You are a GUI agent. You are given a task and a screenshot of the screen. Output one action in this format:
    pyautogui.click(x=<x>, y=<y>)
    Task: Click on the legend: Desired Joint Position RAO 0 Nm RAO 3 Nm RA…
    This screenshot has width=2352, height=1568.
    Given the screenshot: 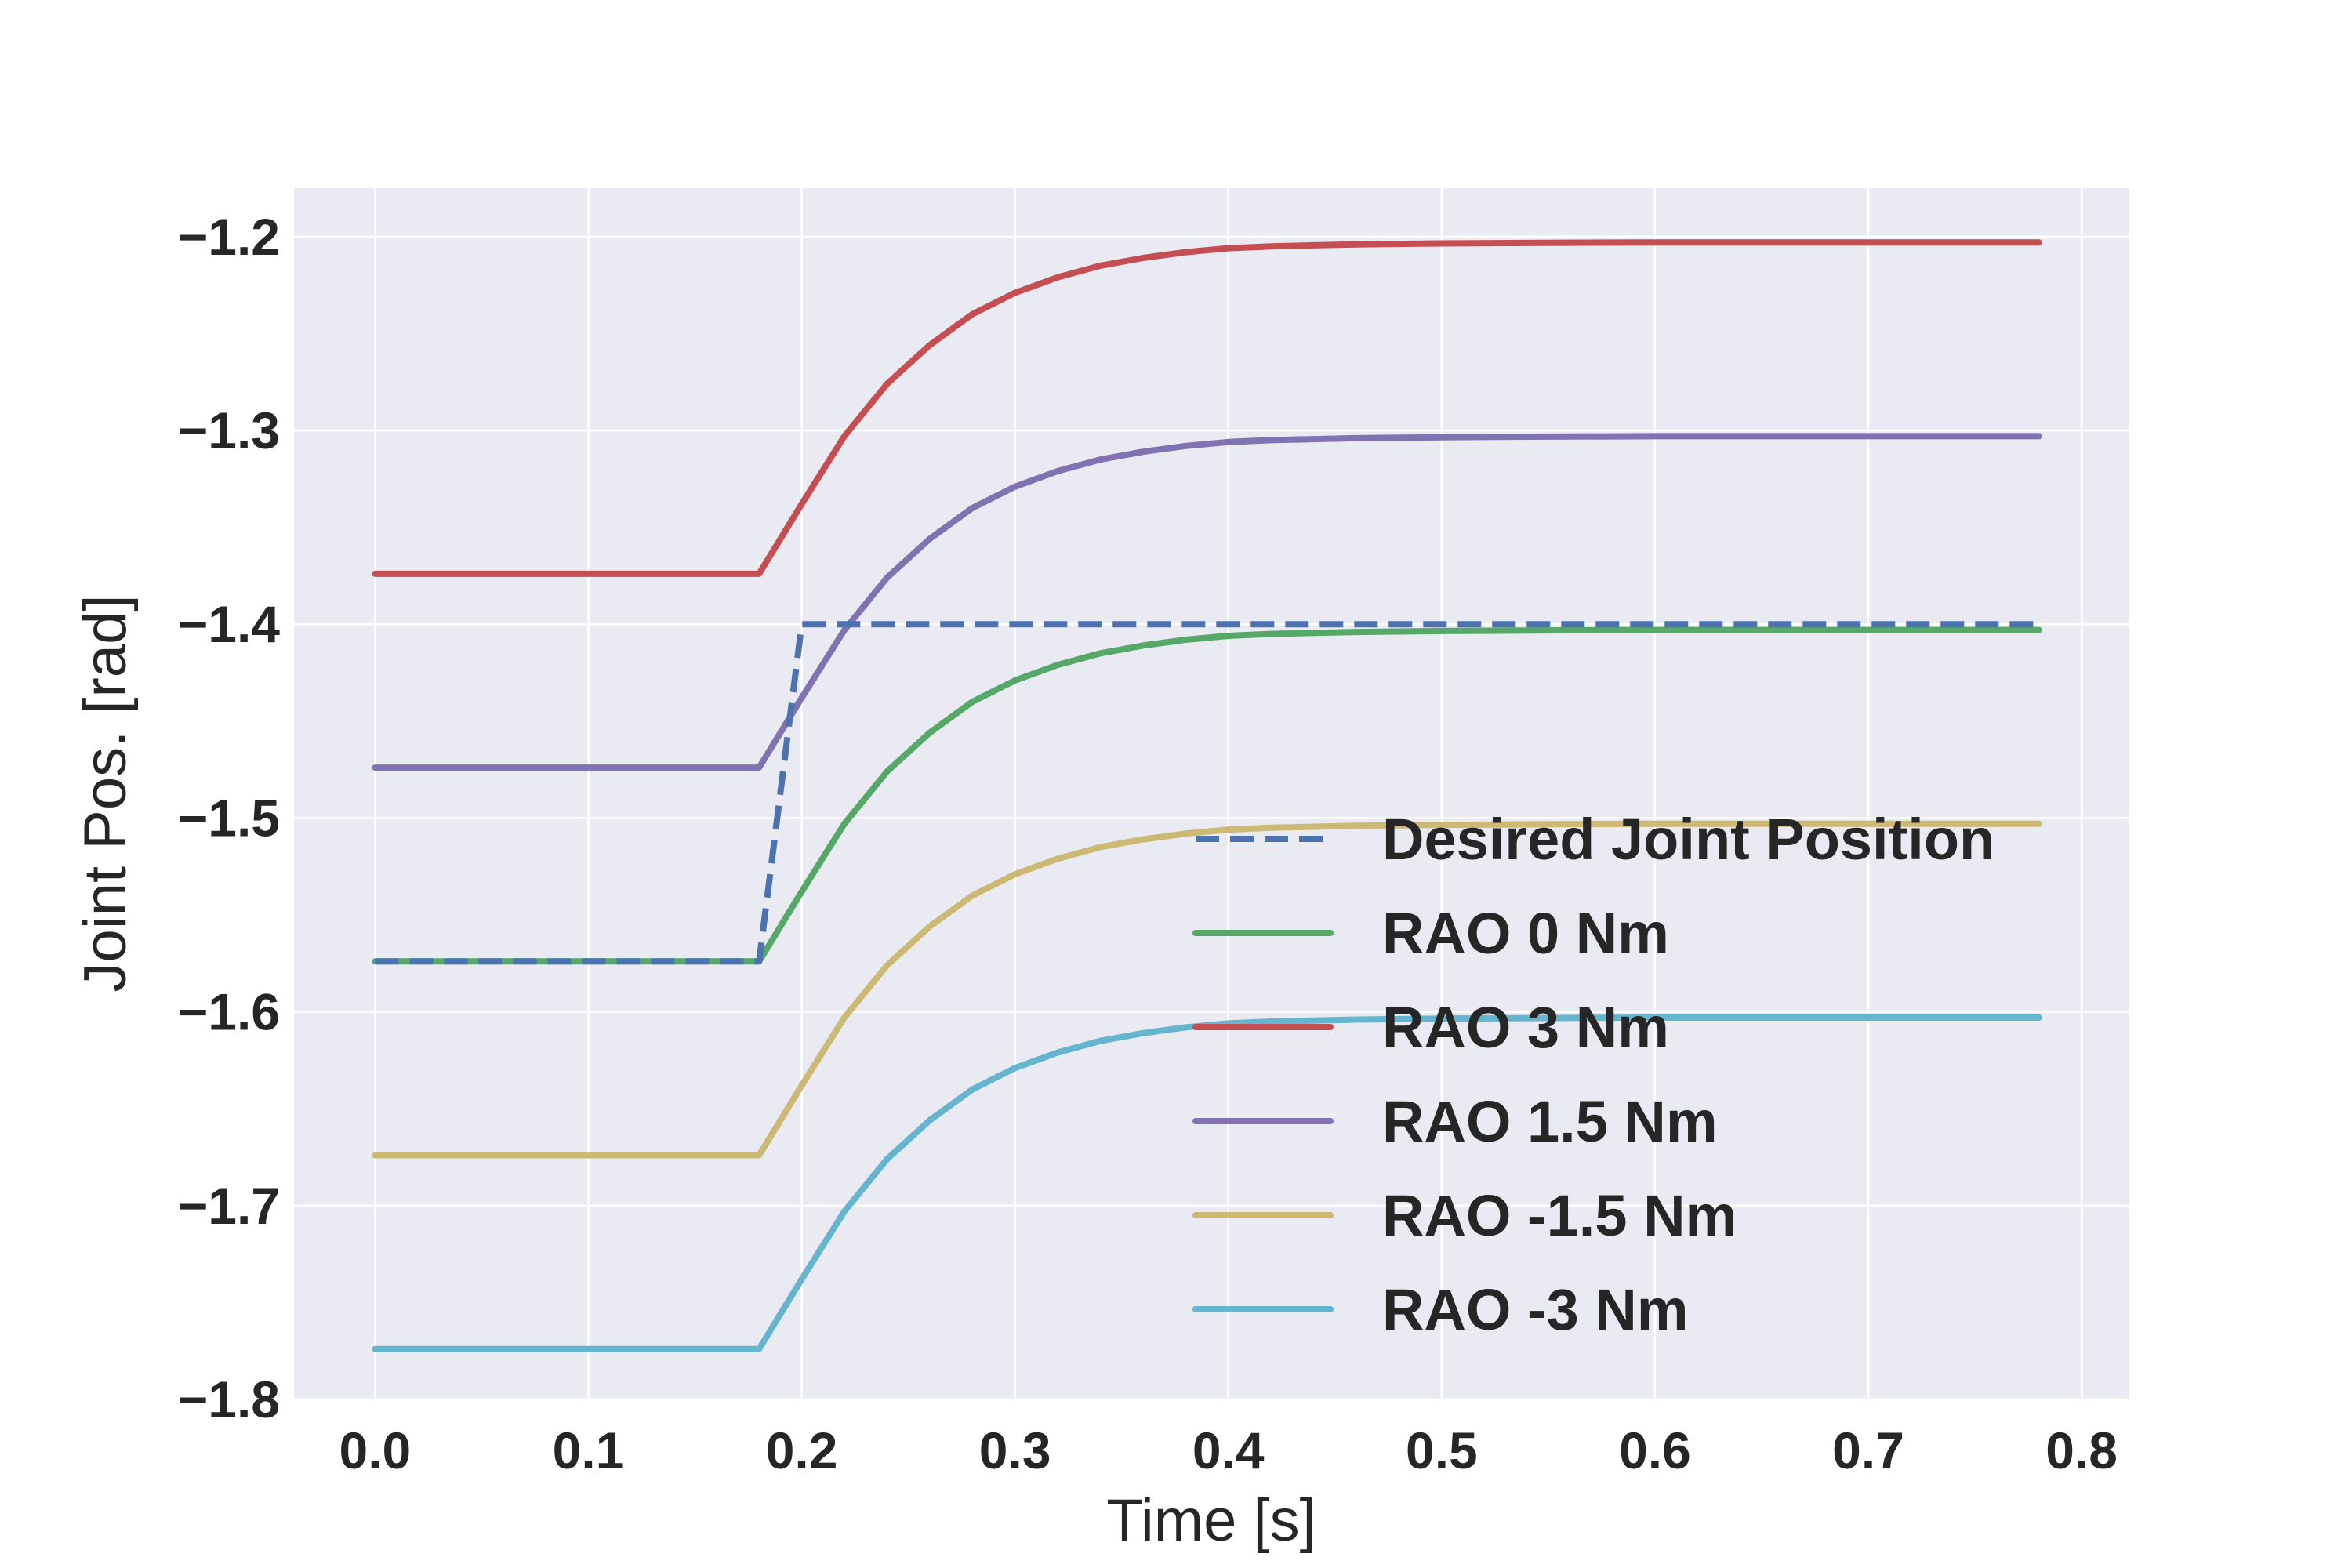 What is the action you would take?
    pyautogui.click(x=1593, y=1074)
    